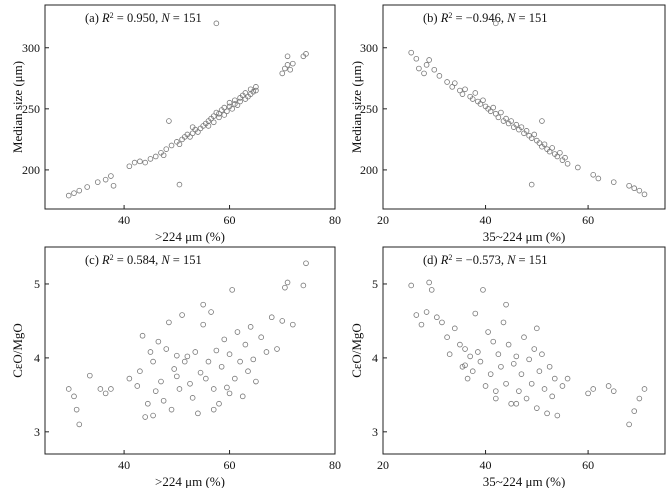 The width and height of the screenshot is (669, 488). Describe the element at coordinates (375, 432) in the screenshot. I see `y-tick-label: 3` at that location.